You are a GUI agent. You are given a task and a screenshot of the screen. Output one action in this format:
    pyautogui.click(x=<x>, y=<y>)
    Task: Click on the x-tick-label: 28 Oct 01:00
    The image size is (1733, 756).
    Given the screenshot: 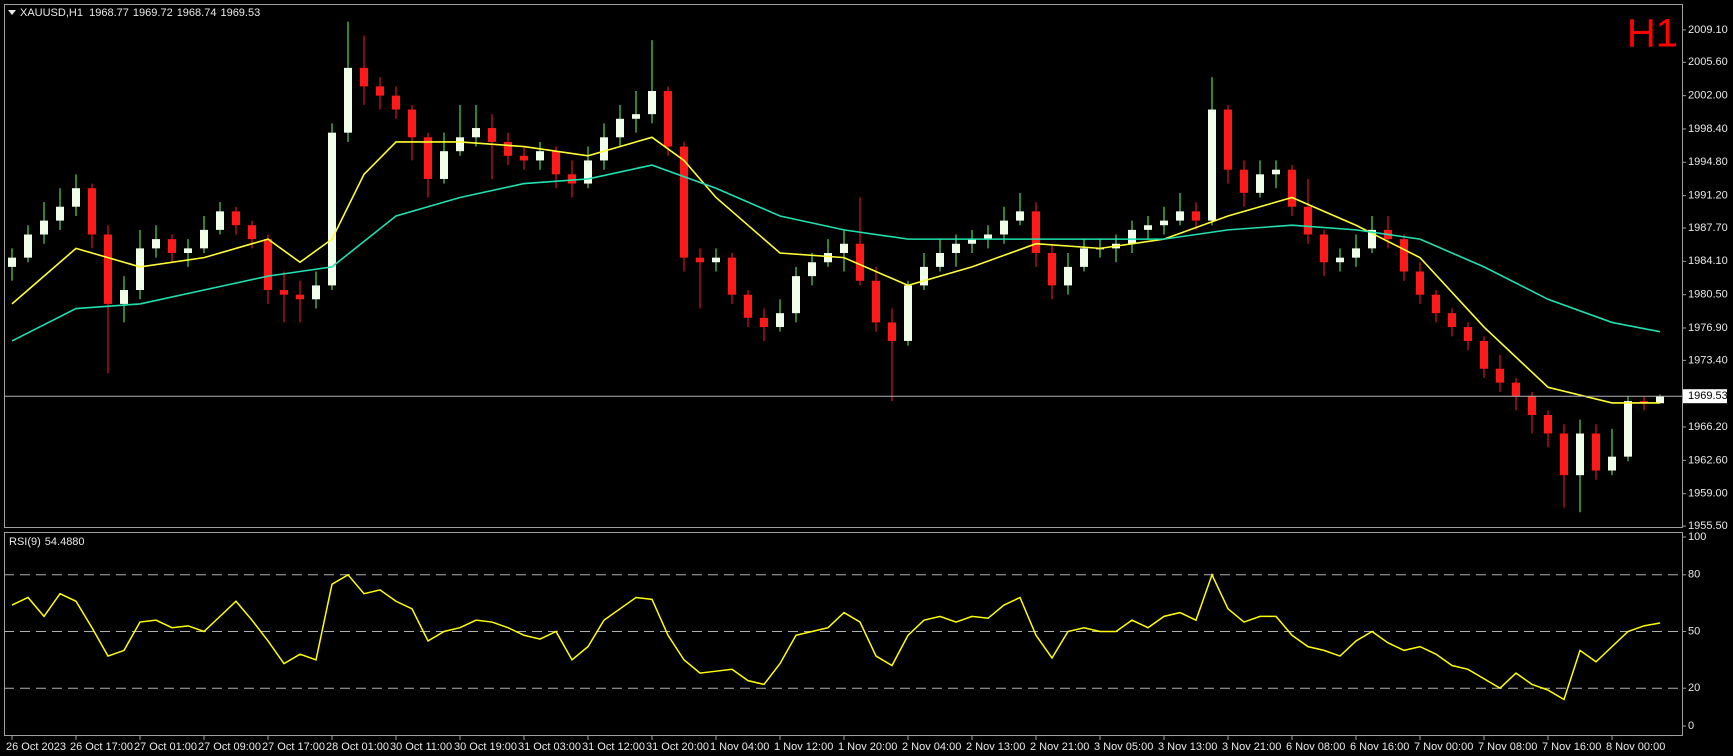 What is the action you would take?
    pyautogui.click(x=357, y=747)
    